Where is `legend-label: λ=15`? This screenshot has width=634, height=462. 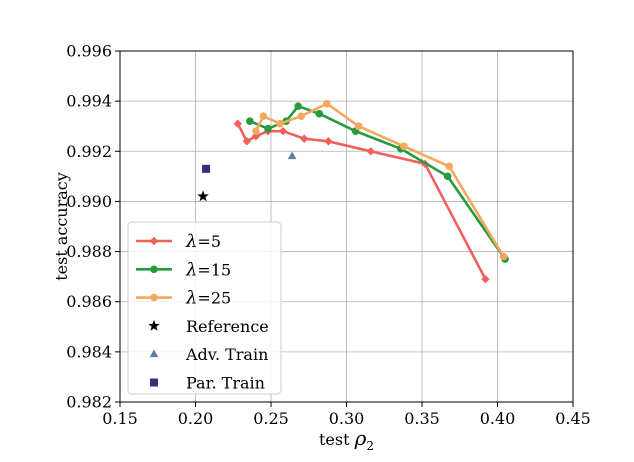 legend-label: λ=15 is located at coordinates (208, 269).